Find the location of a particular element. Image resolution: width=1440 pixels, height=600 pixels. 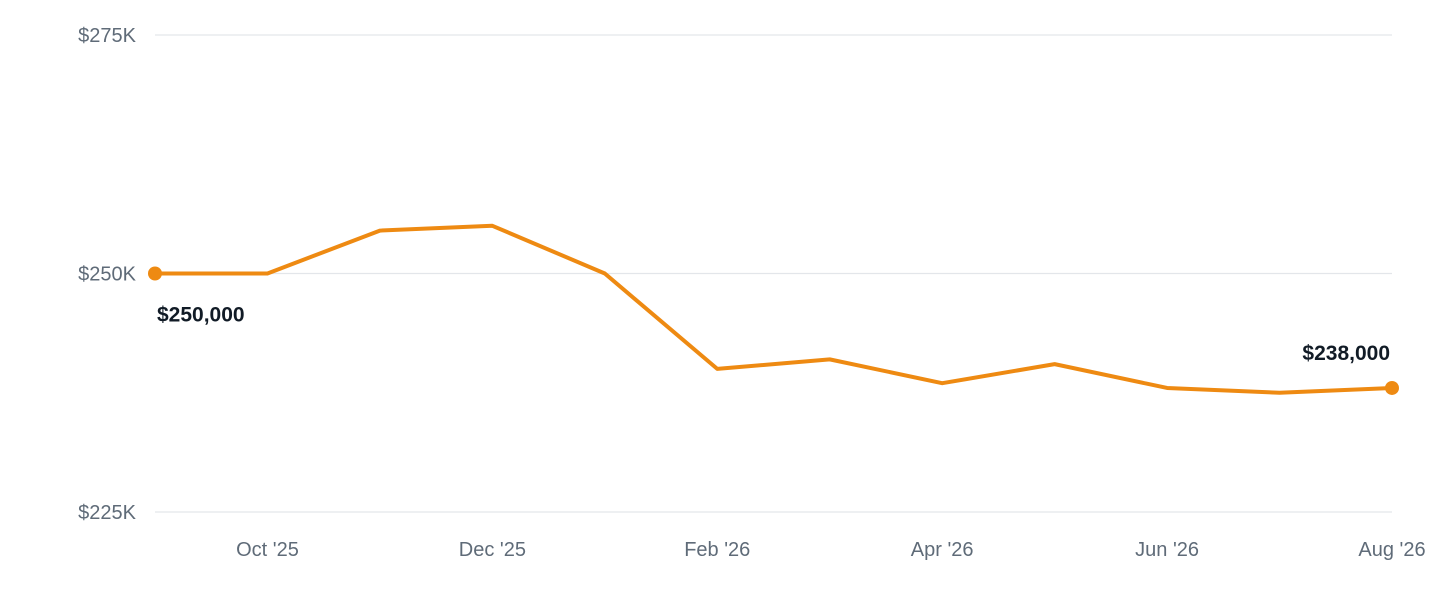

x-tick-label: Aug '26 is located at coordinates (1391, 550).